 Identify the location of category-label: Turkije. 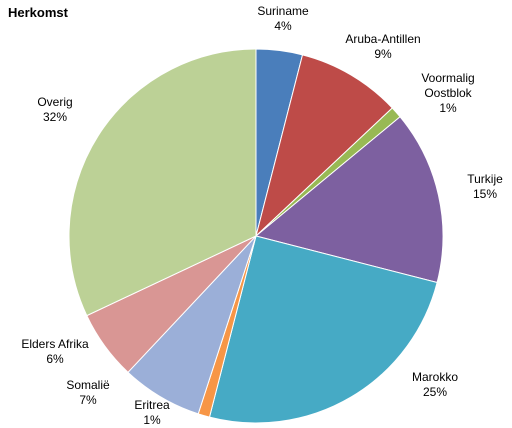
(485, 179).